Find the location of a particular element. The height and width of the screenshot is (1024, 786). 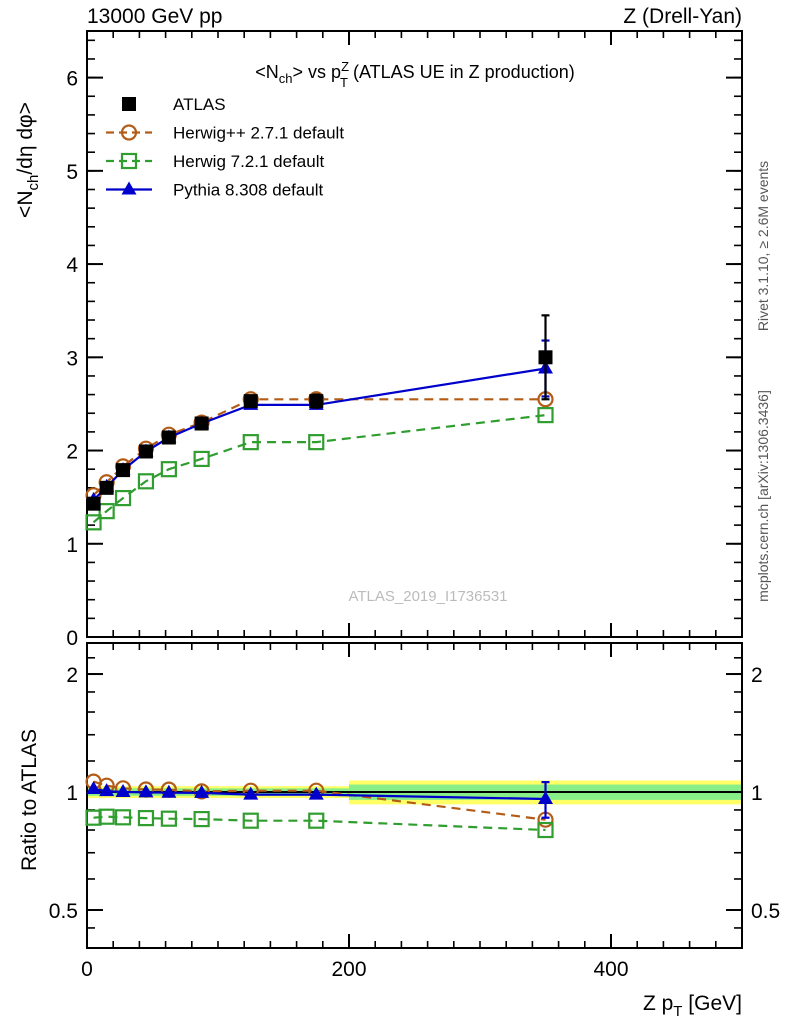

y-tick-label-right: 0.5 is located at coordinates (765, 911).